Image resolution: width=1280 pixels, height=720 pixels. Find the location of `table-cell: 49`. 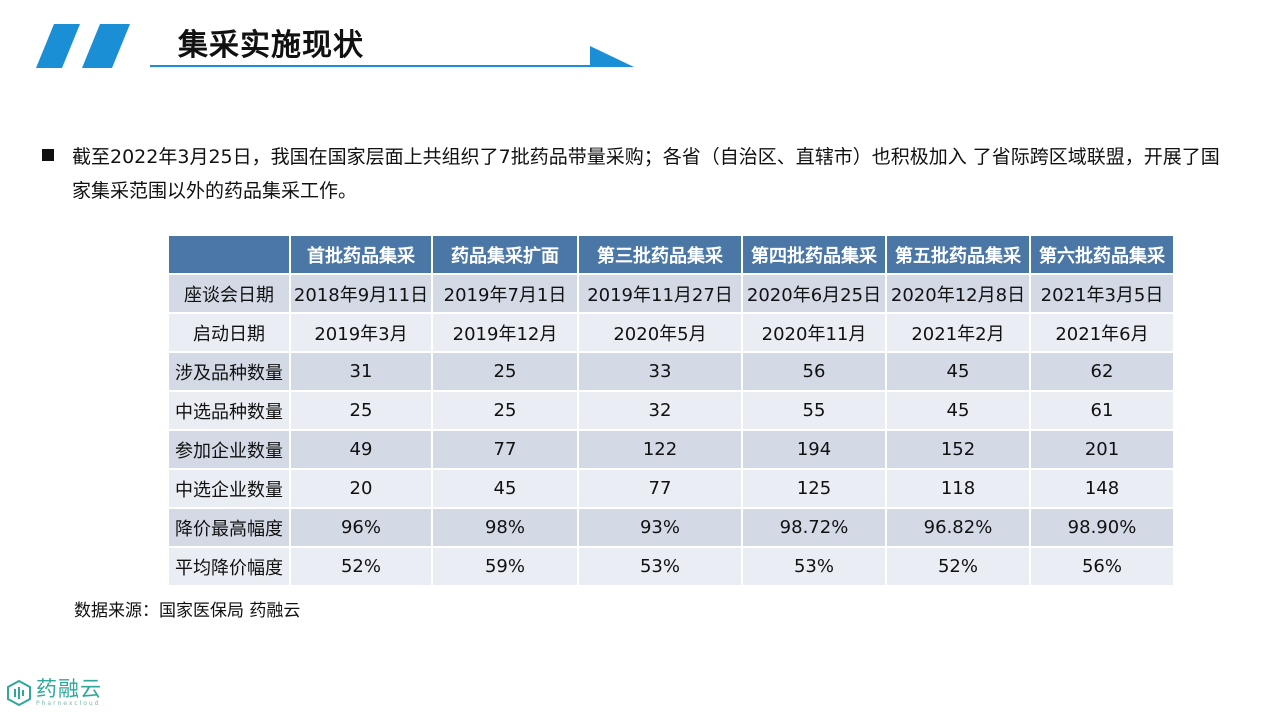

table-cell: 49 is located at coordinates (361, 449).